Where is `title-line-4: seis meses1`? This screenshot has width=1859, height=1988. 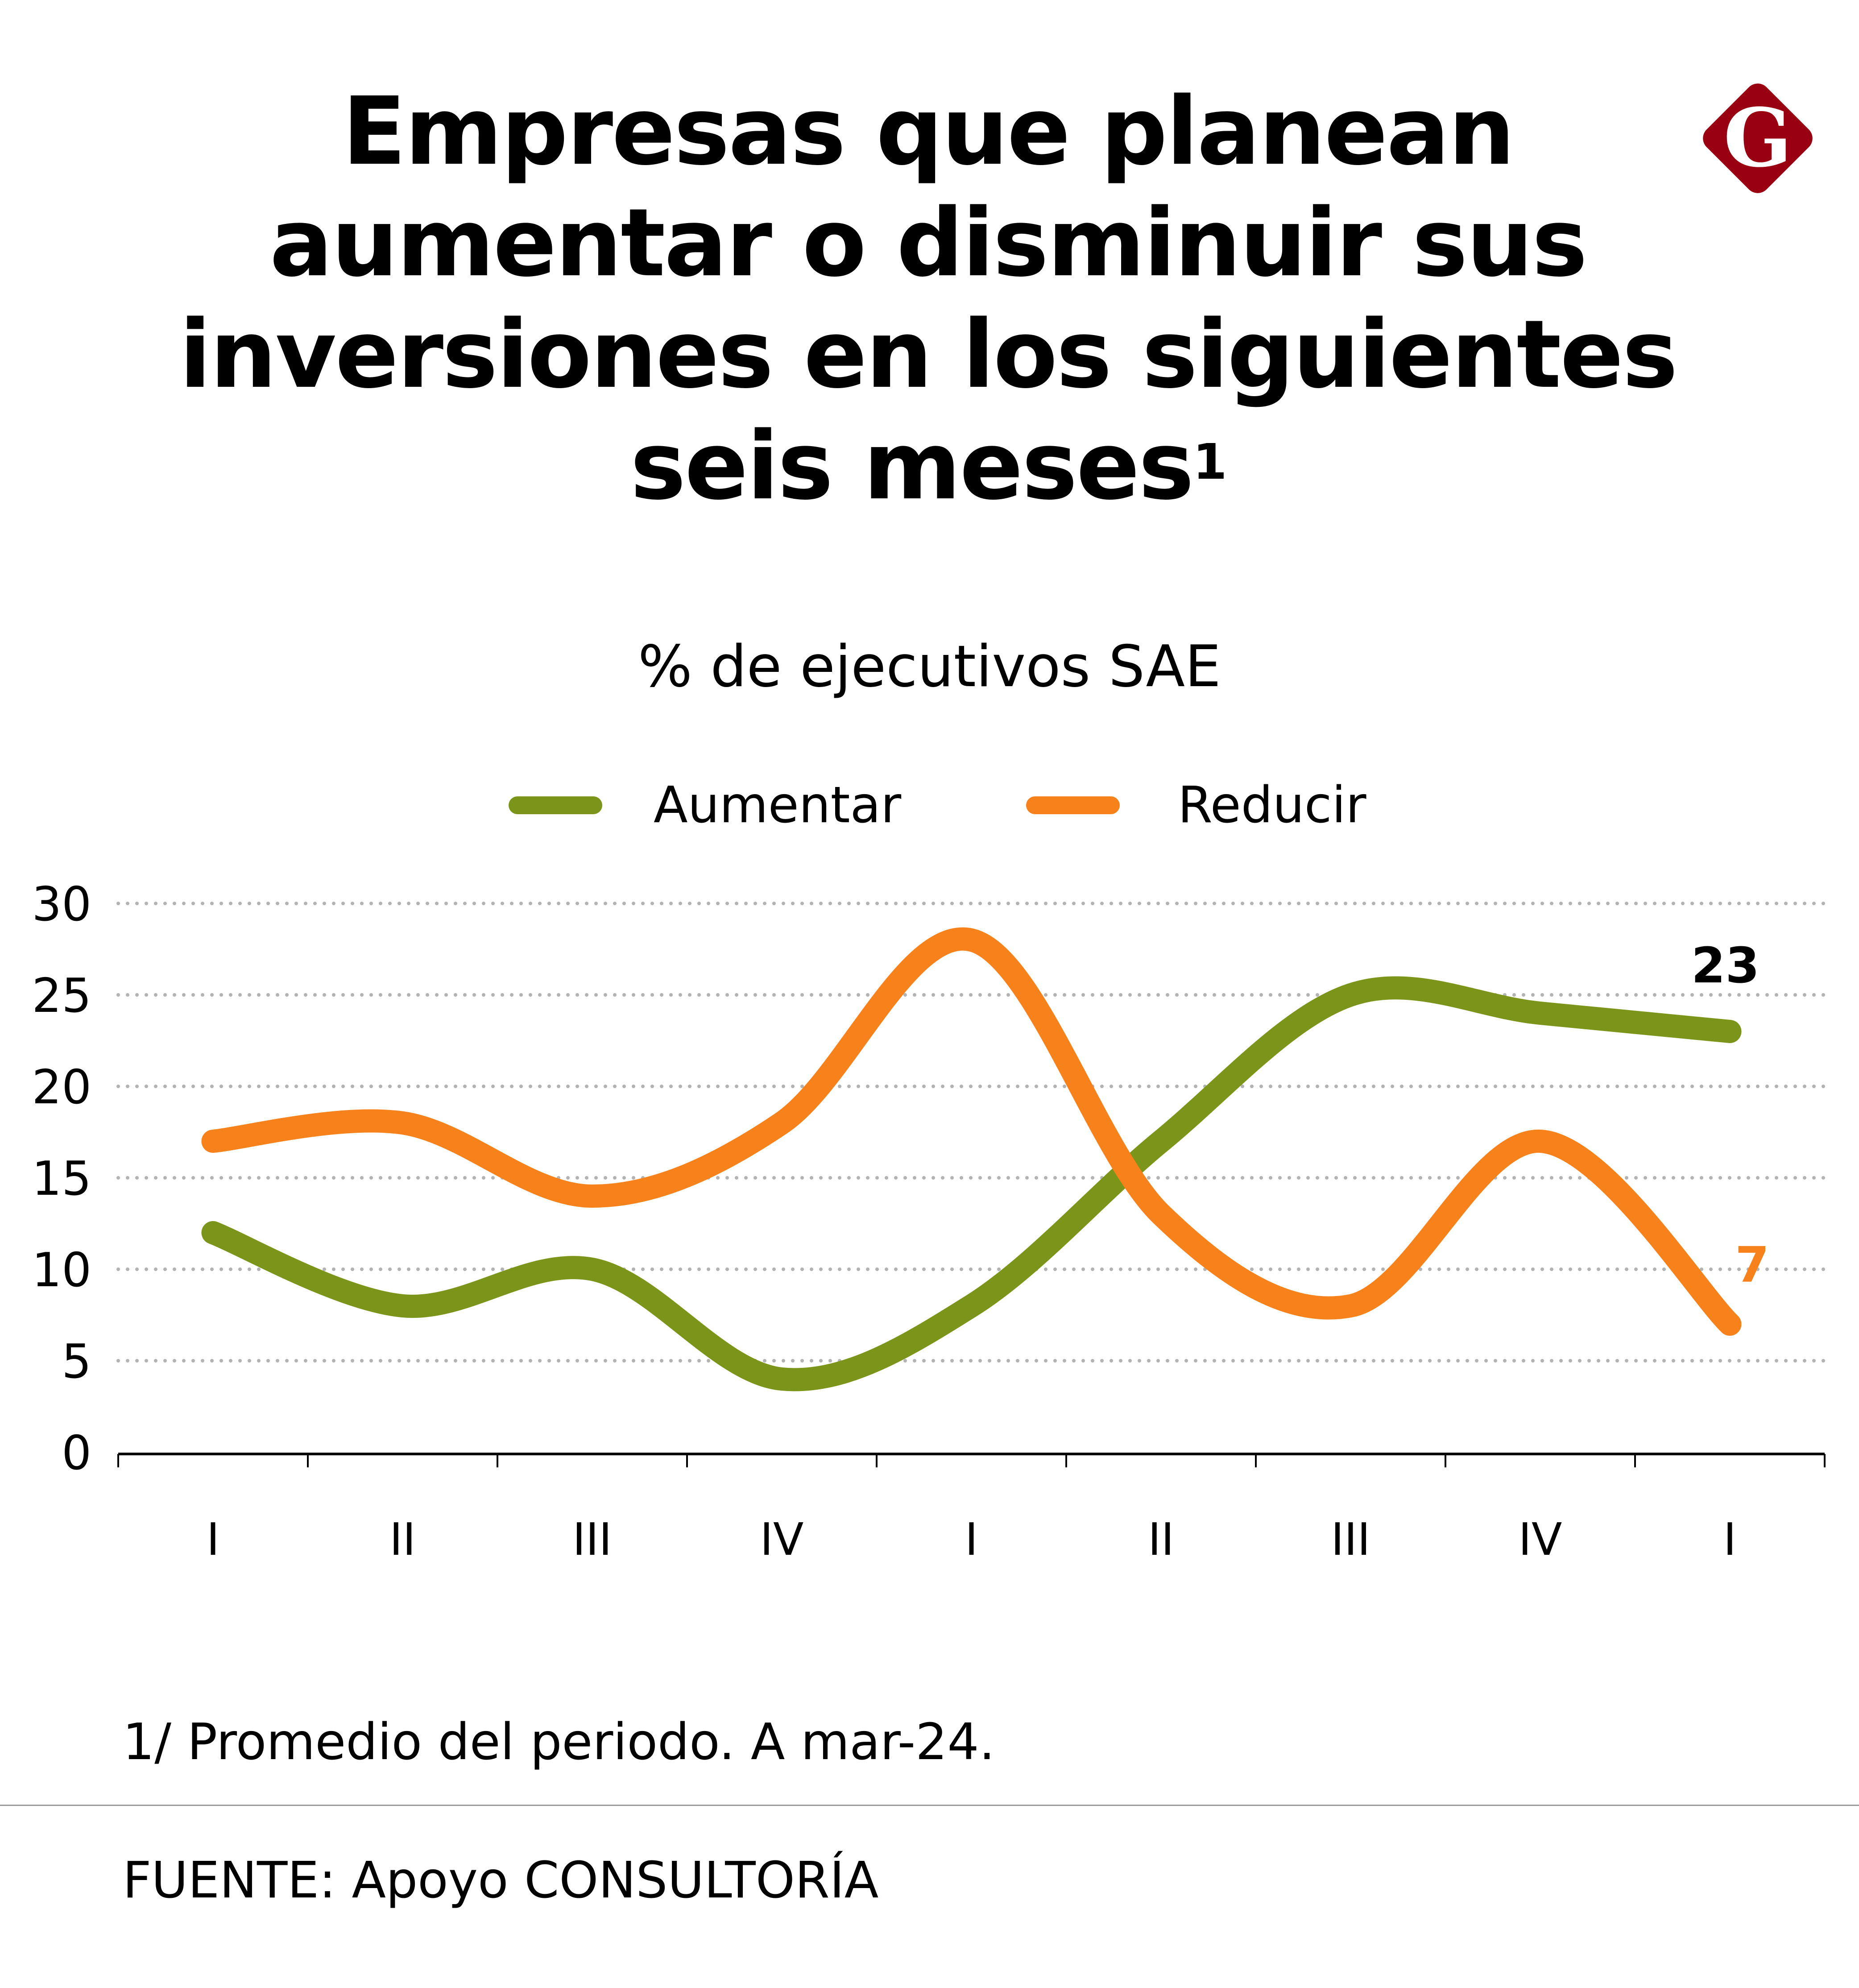
title-line-4: seis meses1 is located at coordinates (928, 466).